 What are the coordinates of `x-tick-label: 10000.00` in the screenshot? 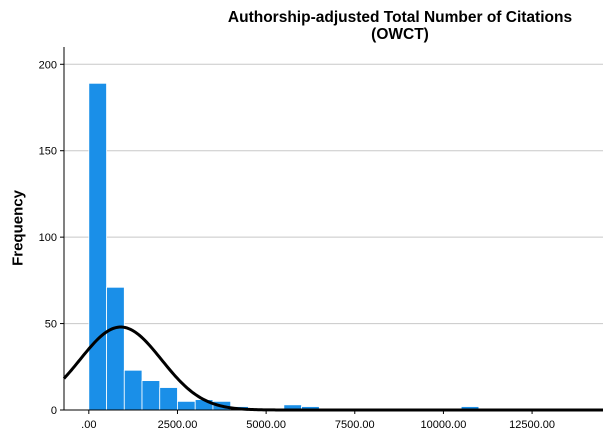 It's located at (443, 424).